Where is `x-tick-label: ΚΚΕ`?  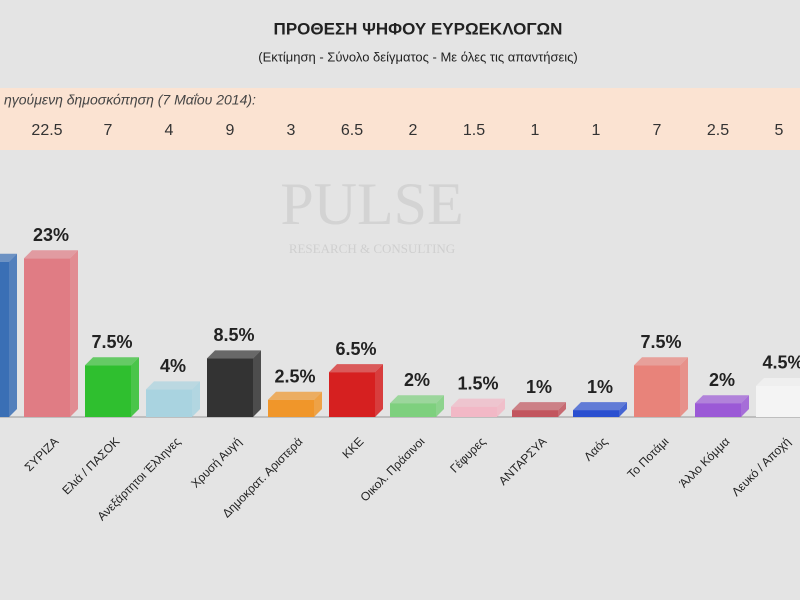 x-tick-label: ΚΚΕ is located at coordinates (352, 447).